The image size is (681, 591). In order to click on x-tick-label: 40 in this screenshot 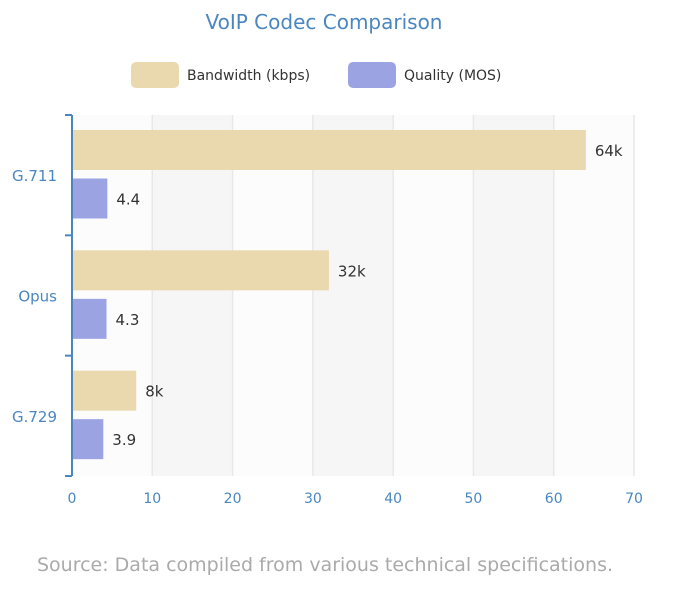, I will do `click(393, 499)`.